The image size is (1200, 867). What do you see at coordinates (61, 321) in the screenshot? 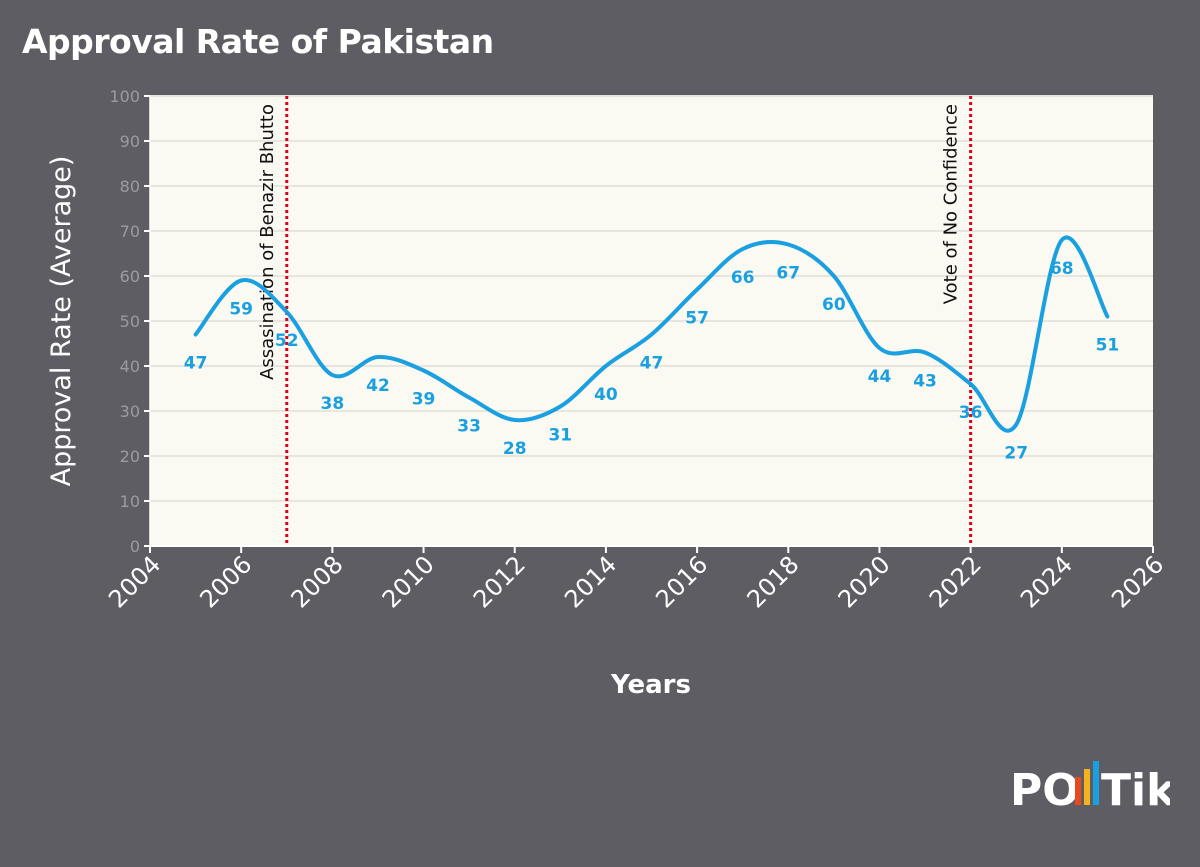
I see `y-axis-label: Approval Rate (Average)` at bounding box center [61, 321].